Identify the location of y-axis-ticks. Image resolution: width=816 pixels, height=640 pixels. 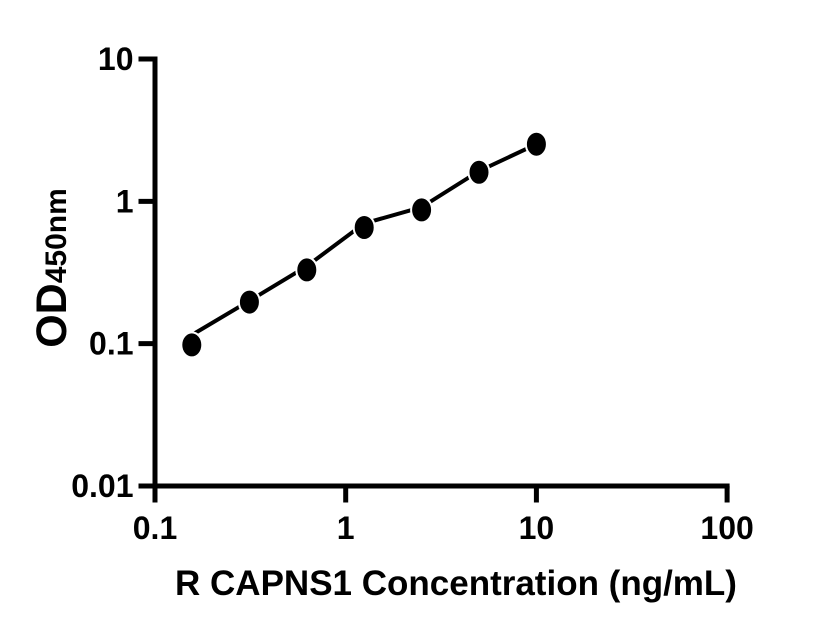
(146, 272).